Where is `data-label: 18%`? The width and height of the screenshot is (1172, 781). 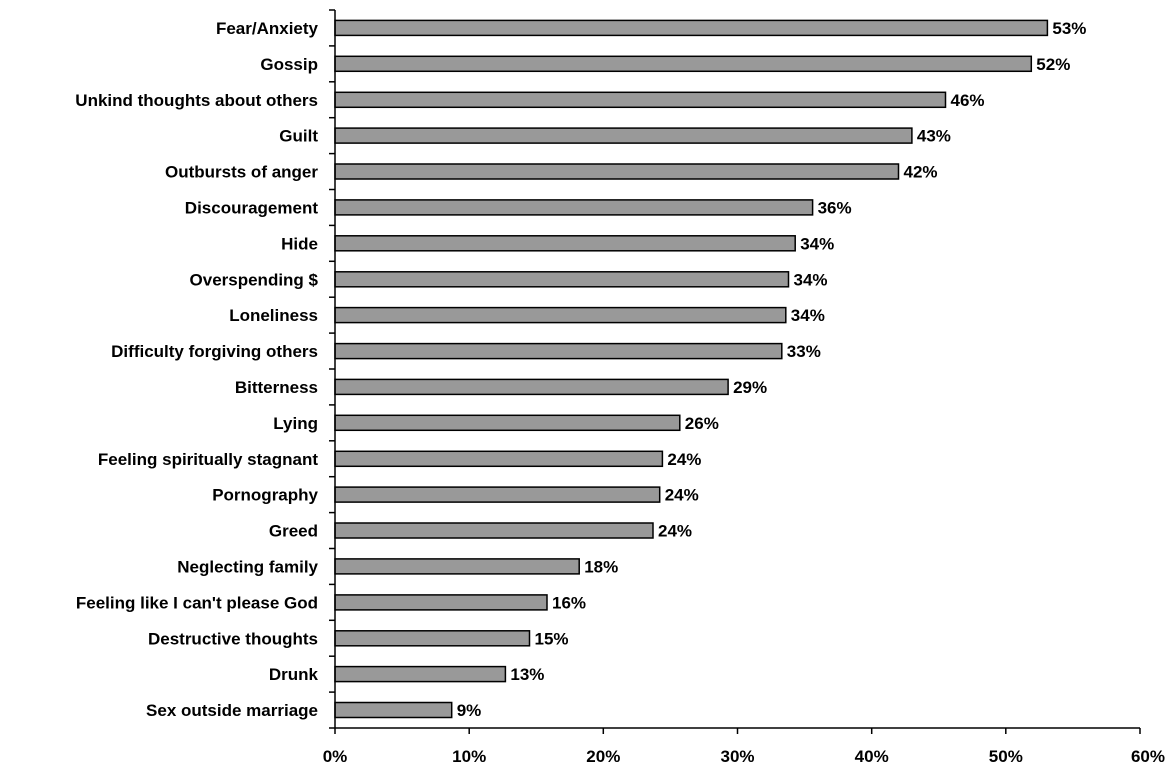
data-label: 18% is located at coordinates (601, 566).